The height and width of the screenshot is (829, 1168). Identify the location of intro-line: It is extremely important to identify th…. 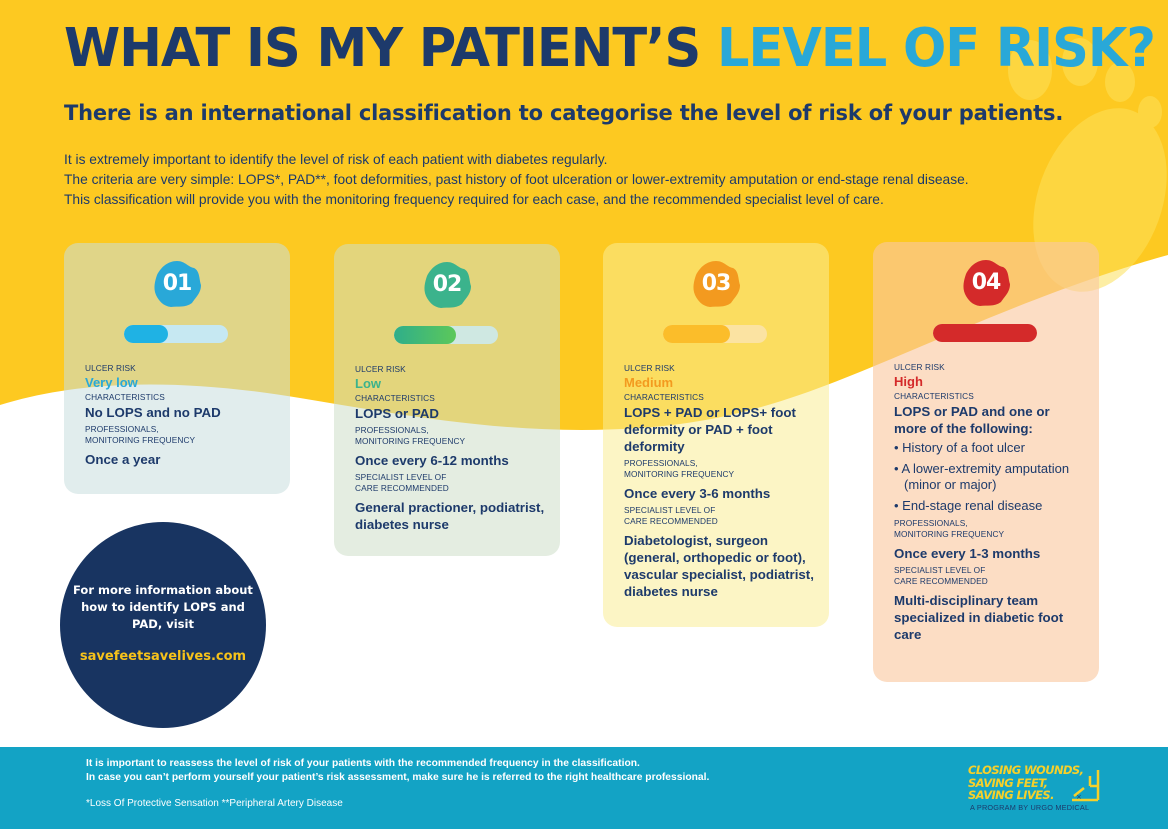
(336, 159).